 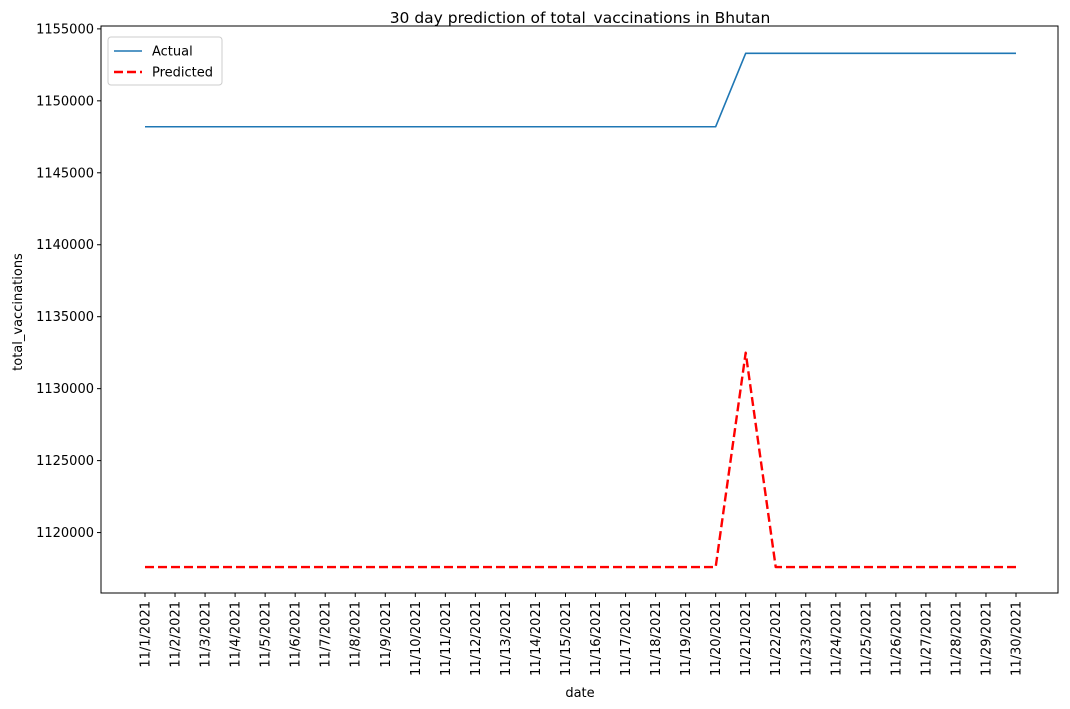 I want to click on x-tick-label: 11/18/2021, so click(x=656, y=638).